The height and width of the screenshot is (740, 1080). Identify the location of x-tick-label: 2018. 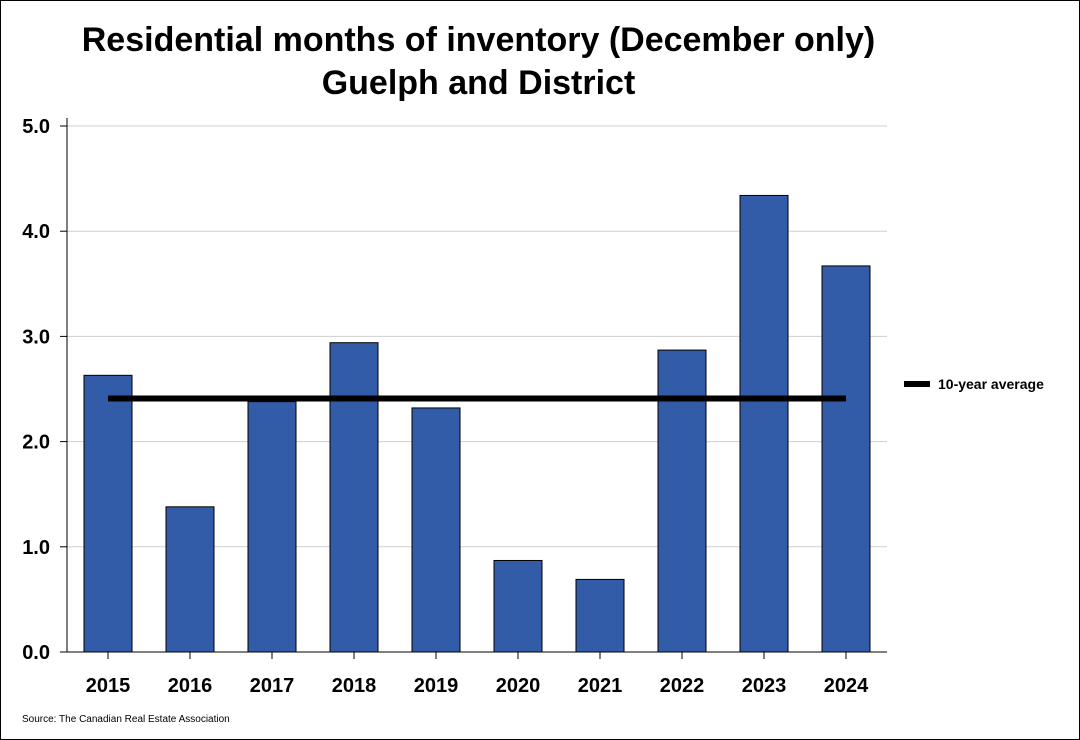
(354, 686).